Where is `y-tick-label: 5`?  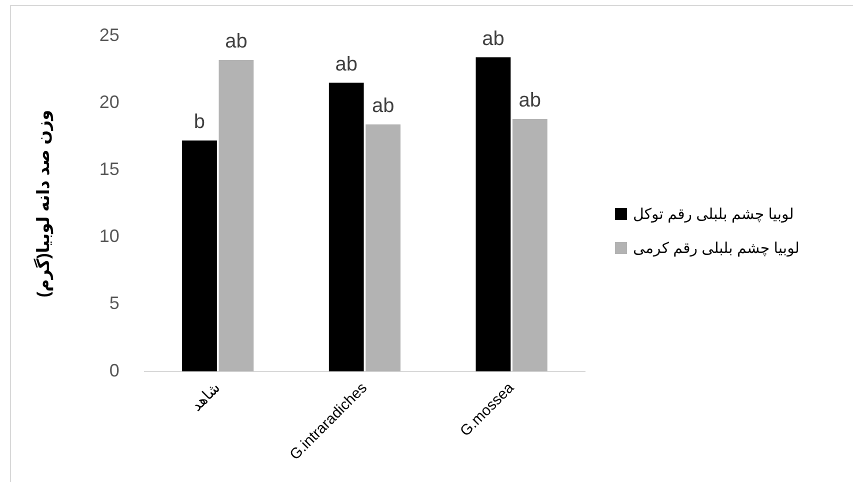
y-tick-label: 5 is located at coordinates (114, 303).